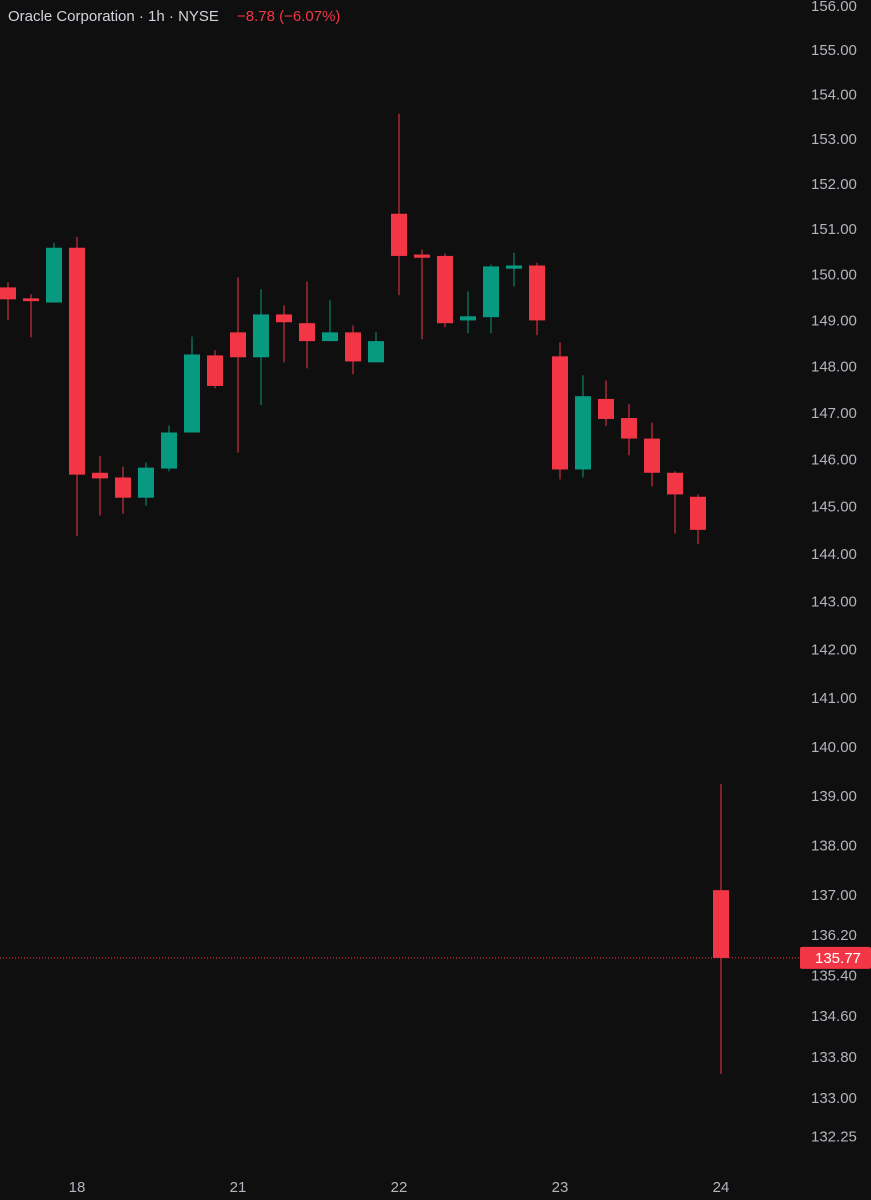 This screenshot has height=1200, width=871. What do you see at coordinates (834, 507) in the screenshot?
I see `y-tick-label: 145.00` at bounding box center [834, 507].